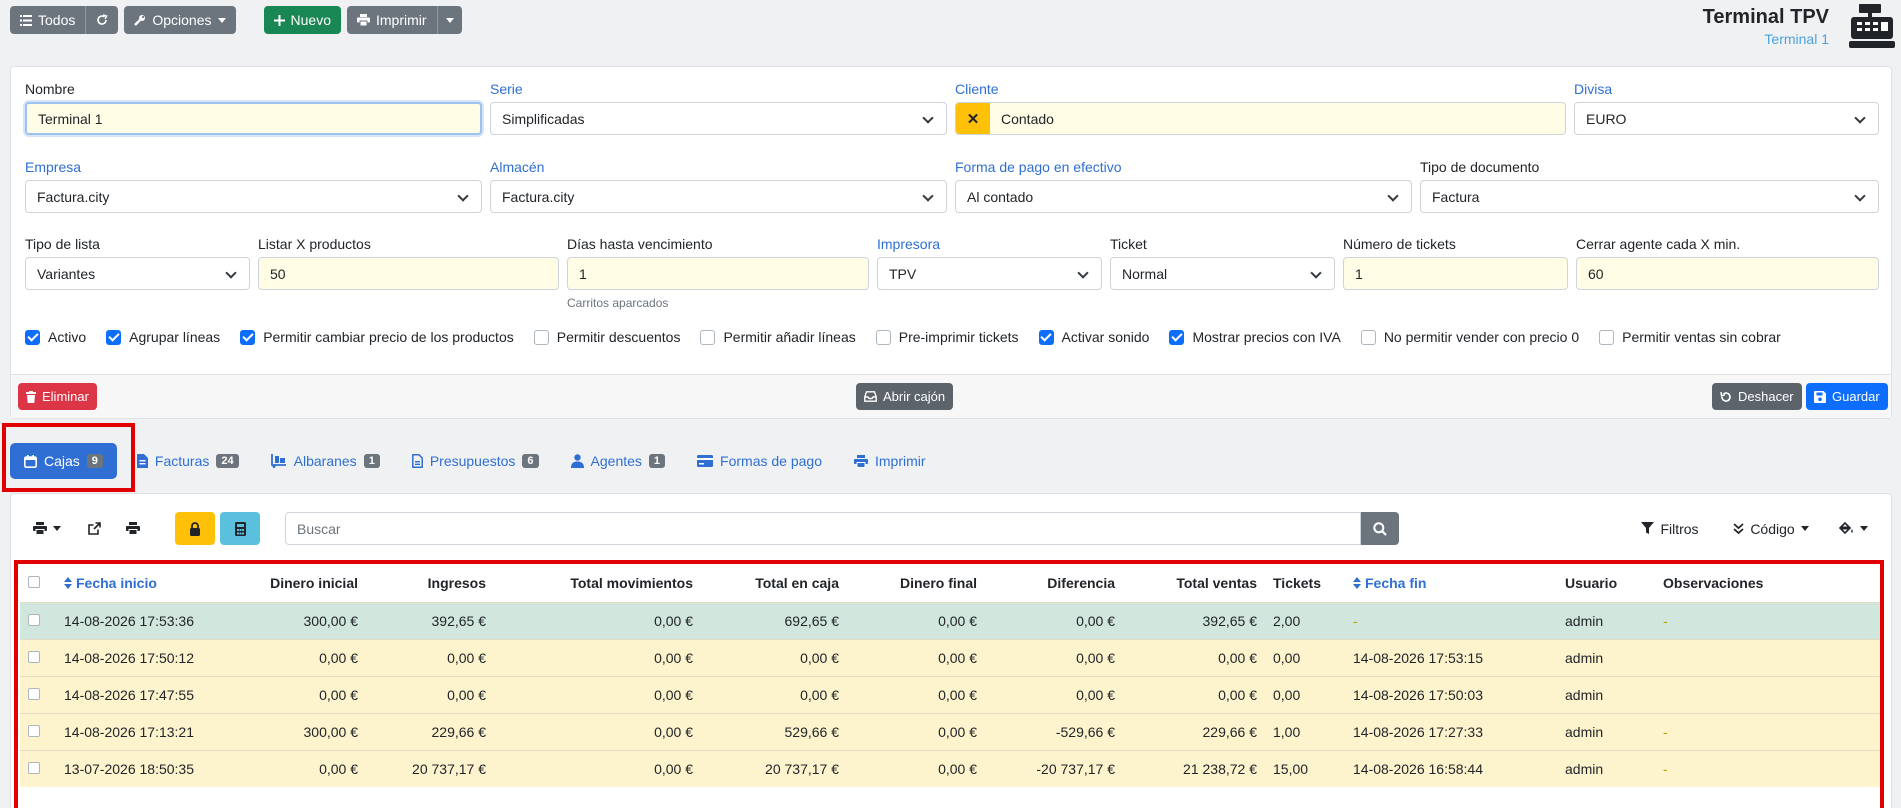 This screenshot has width=1901, height=808. What do you see at coordinates (1216, 582) in the screenshot?
I see `col-total-ventas: Total ventas` at bounding box center [1216, 582].